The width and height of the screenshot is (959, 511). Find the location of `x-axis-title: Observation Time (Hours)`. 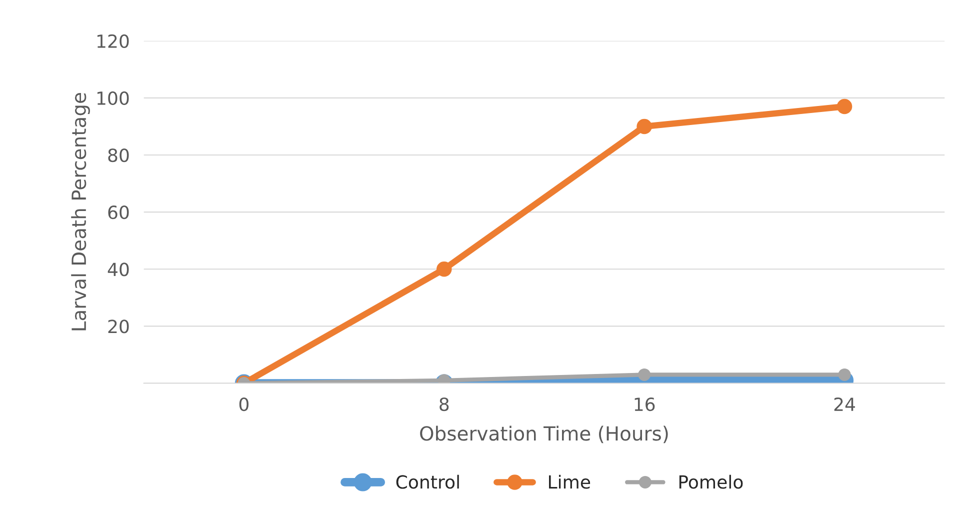

x-axis-title: Observation Time (Hours) is located at coordinates (544, 435).